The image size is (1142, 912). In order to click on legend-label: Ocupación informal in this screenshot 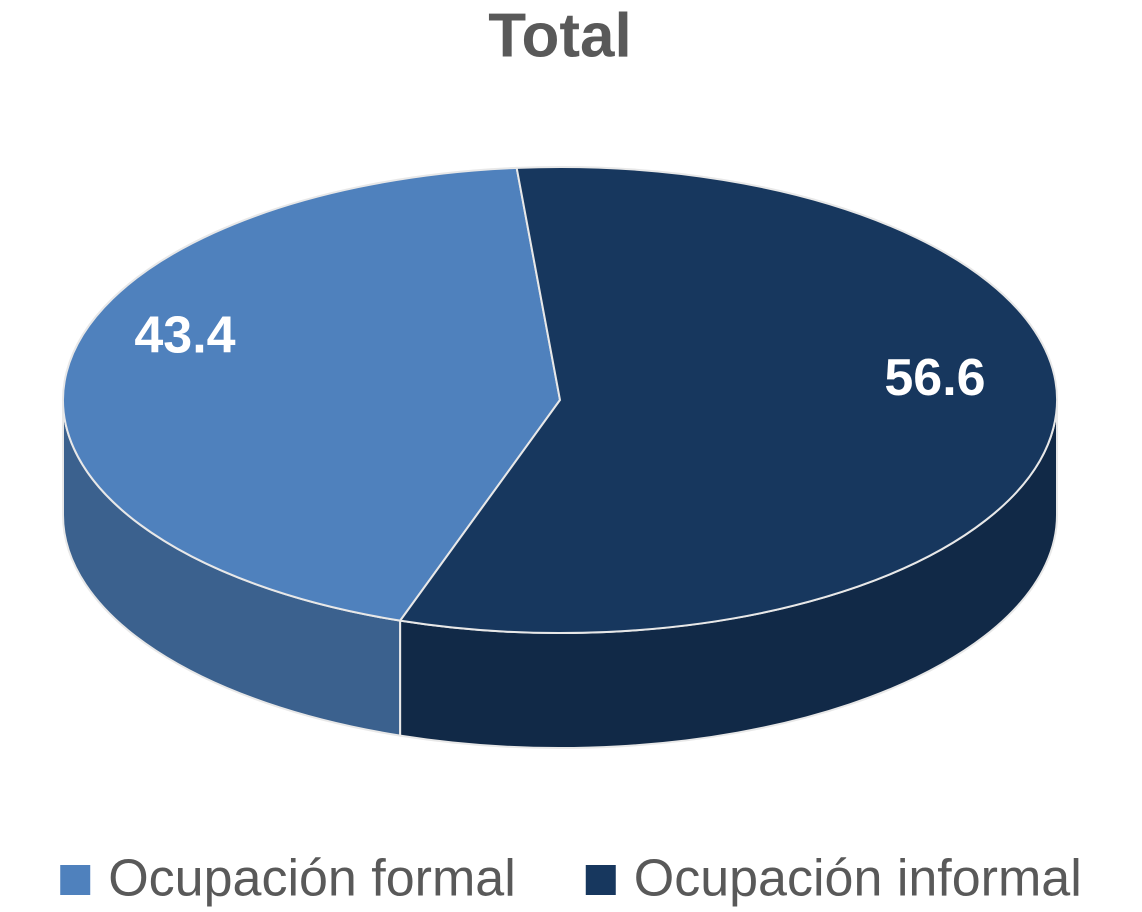, I will do `click(858, 879)`.